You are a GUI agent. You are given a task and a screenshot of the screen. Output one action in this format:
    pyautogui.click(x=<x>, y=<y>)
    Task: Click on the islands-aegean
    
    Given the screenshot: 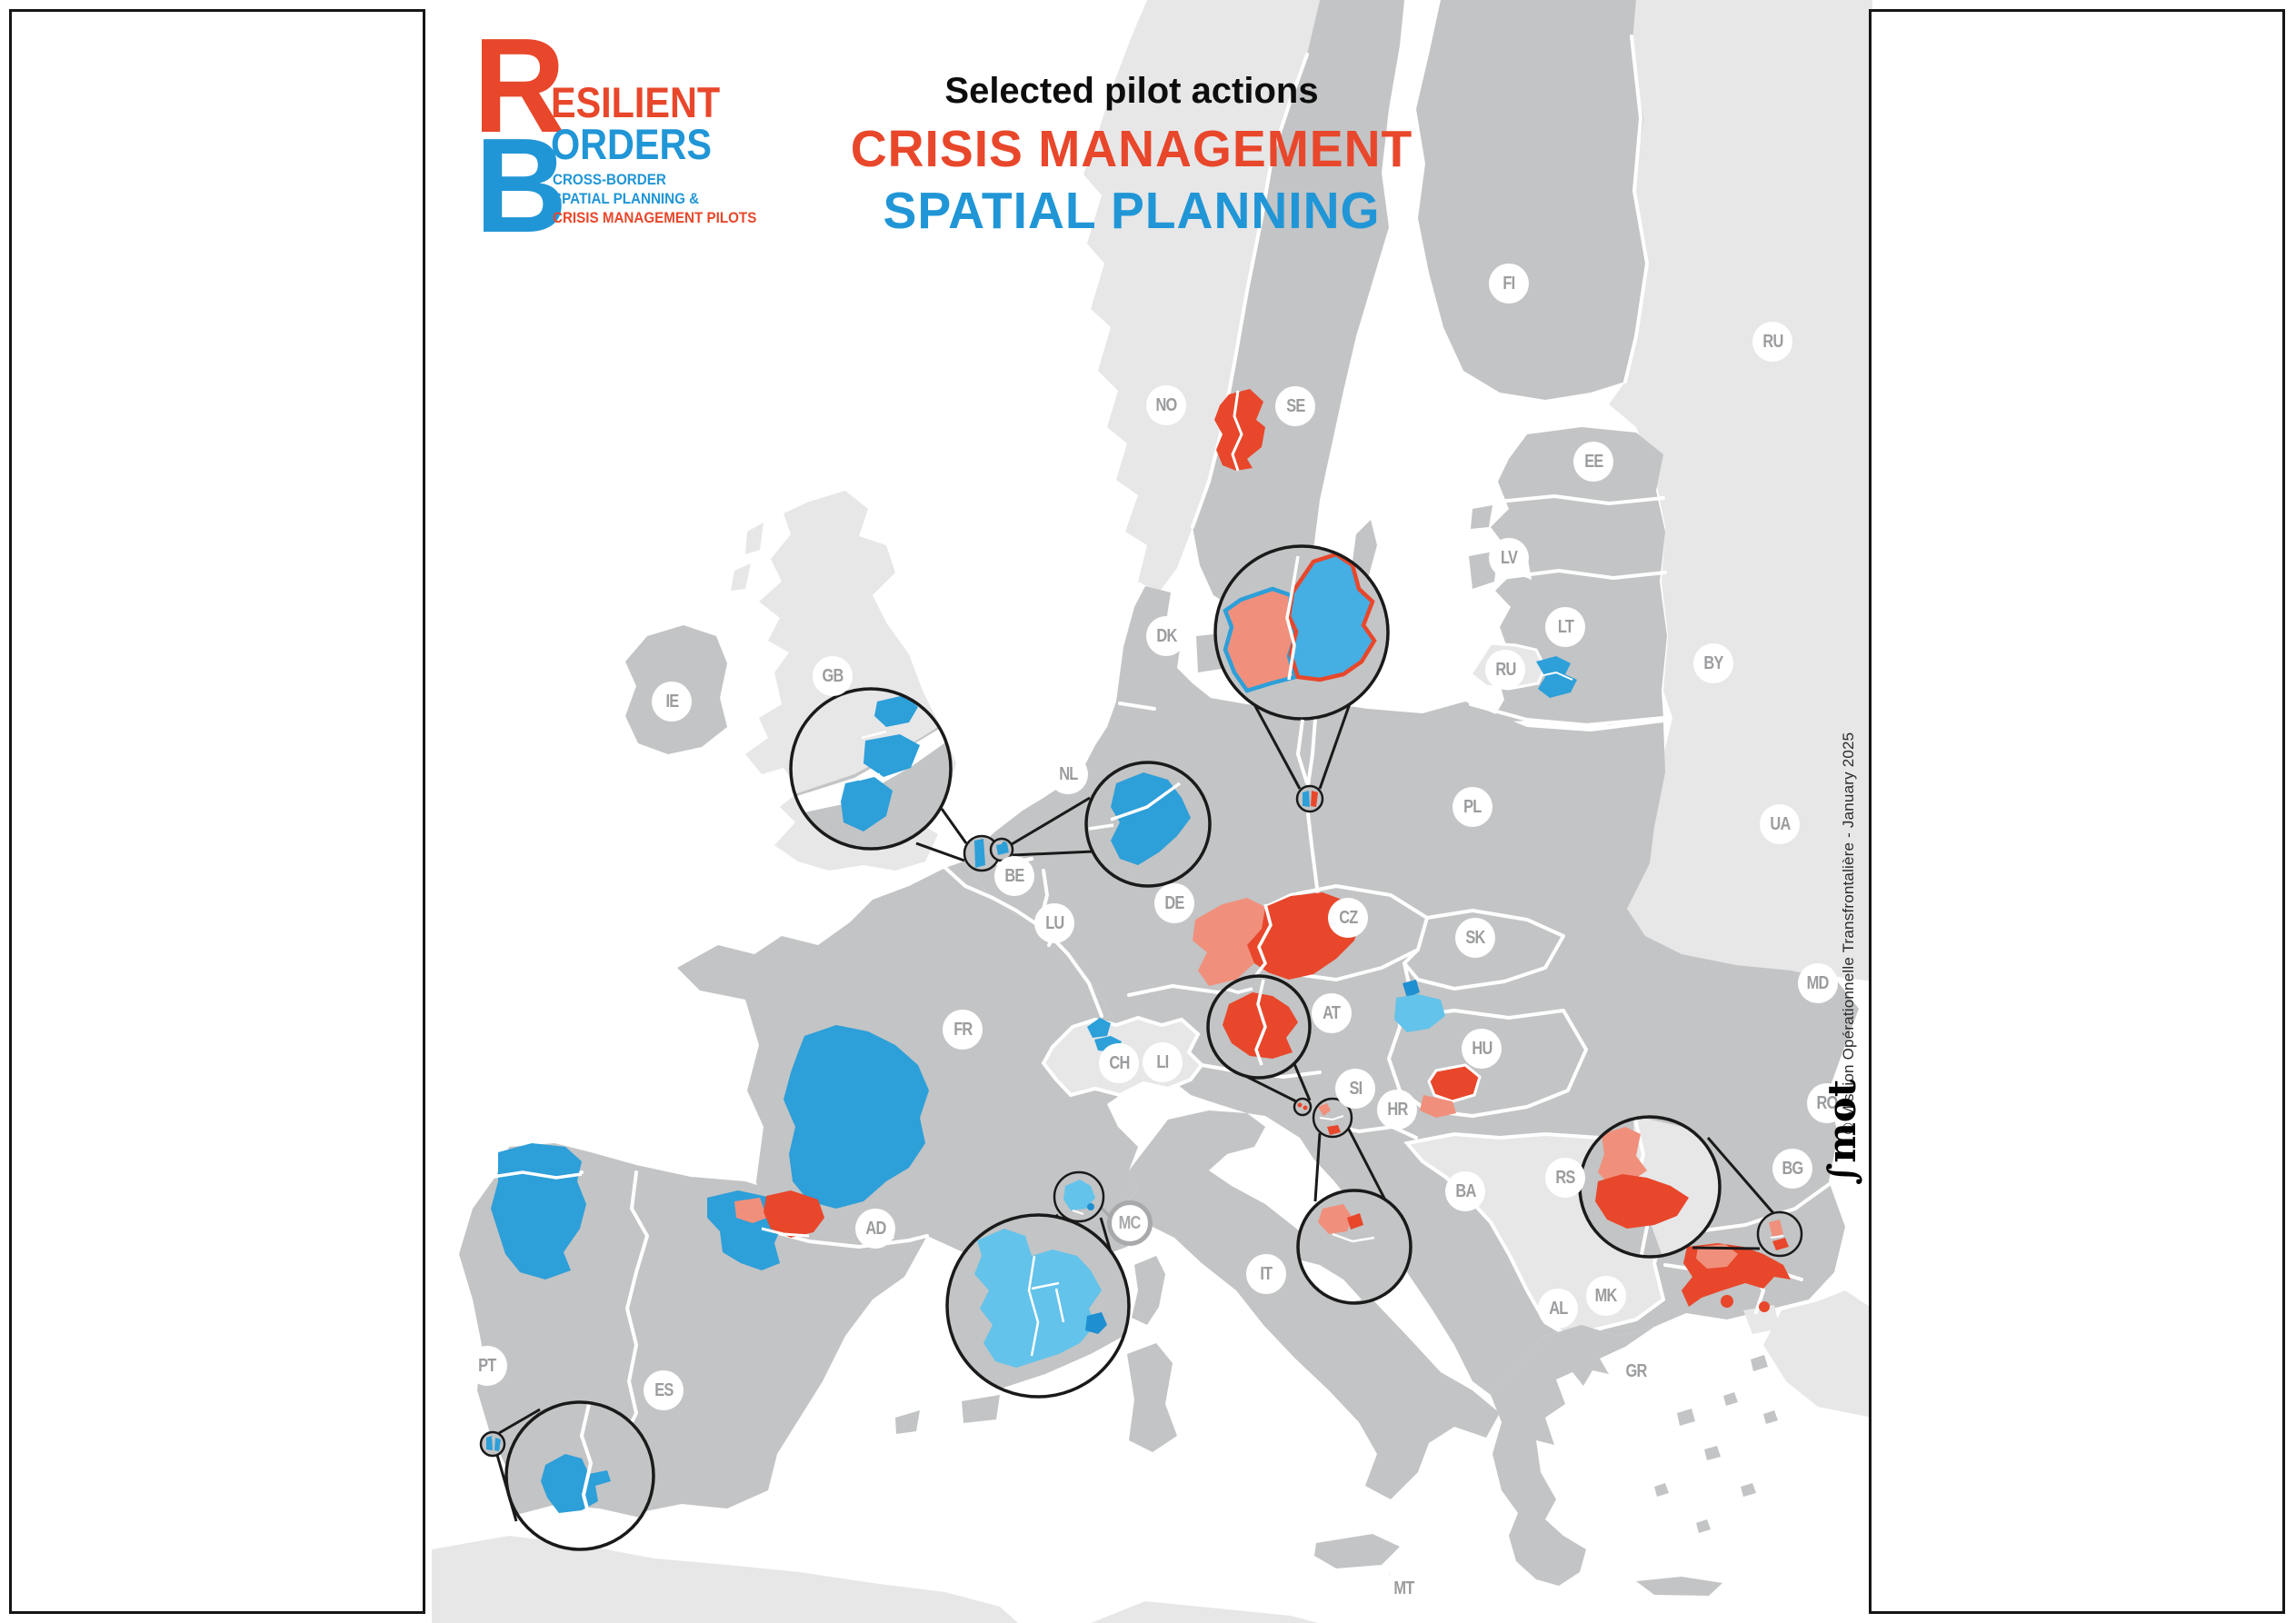 What is the action you would take?
    pyautogui.click(x=1707, y=1475)
    